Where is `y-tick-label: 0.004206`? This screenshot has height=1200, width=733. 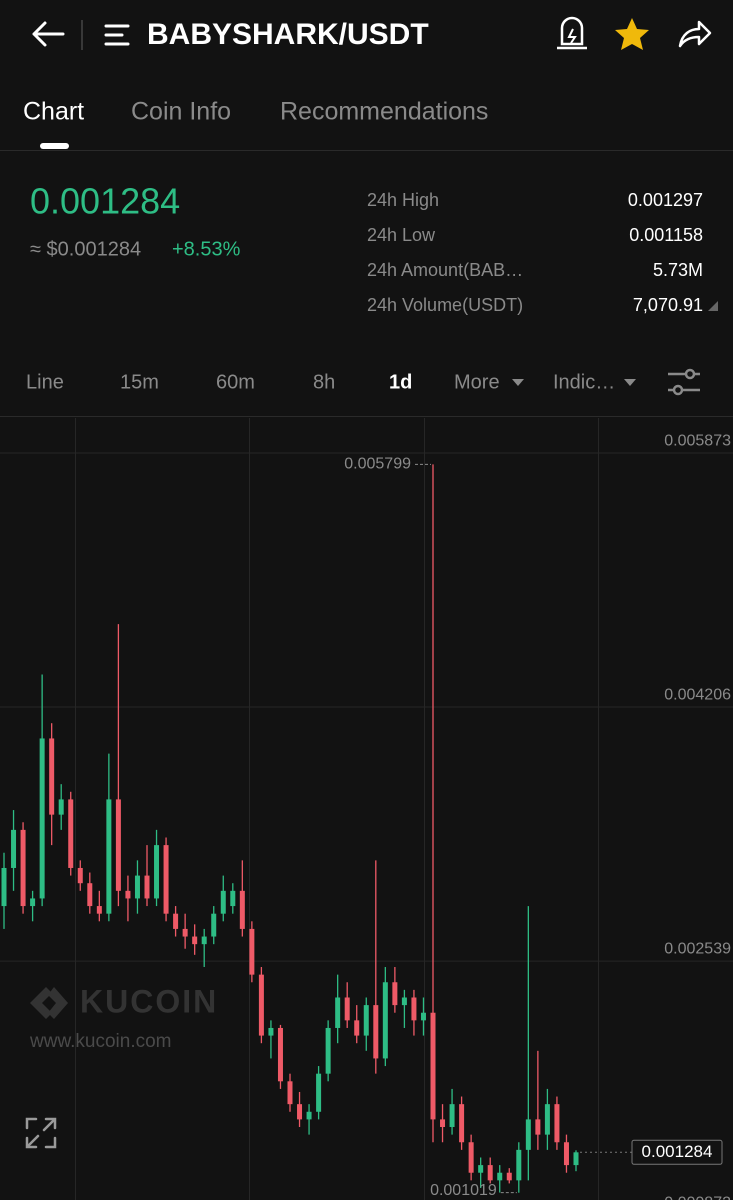
y-tick-label: 0.004206 is located at coordinates (697, 694).